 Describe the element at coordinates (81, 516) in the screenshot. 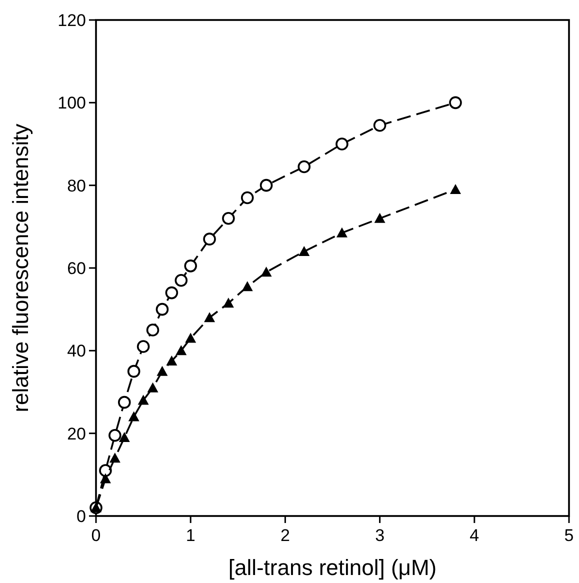

I see `y-tick-label: 0` at that location.